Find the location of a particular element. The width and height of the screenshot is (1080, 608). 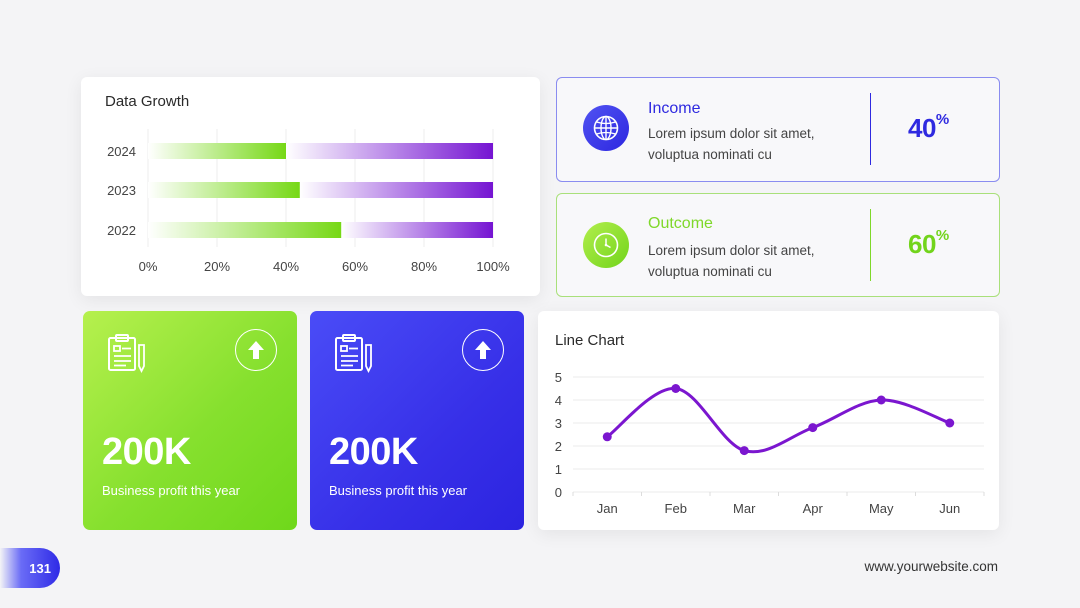

income-value: 40 is located at coordinates (922, 128).